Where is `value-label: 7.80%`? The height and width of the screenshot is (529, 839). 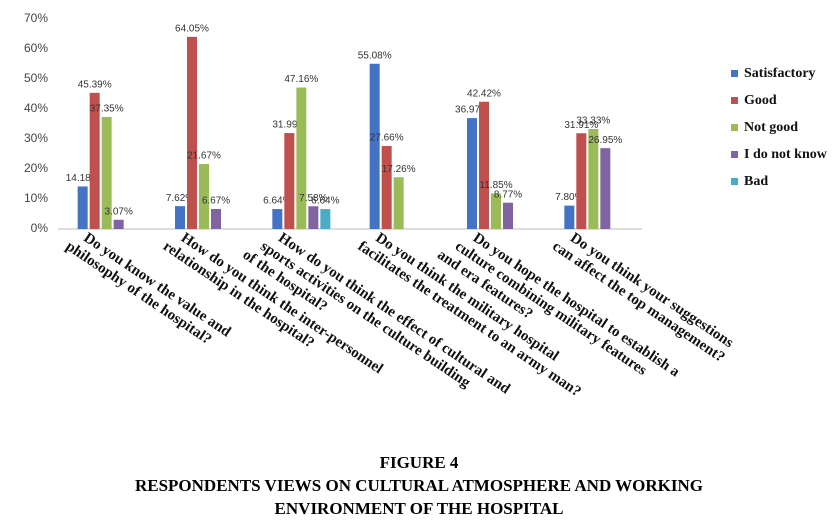 value-label: 7.80% is located at coordinates (569, 197).